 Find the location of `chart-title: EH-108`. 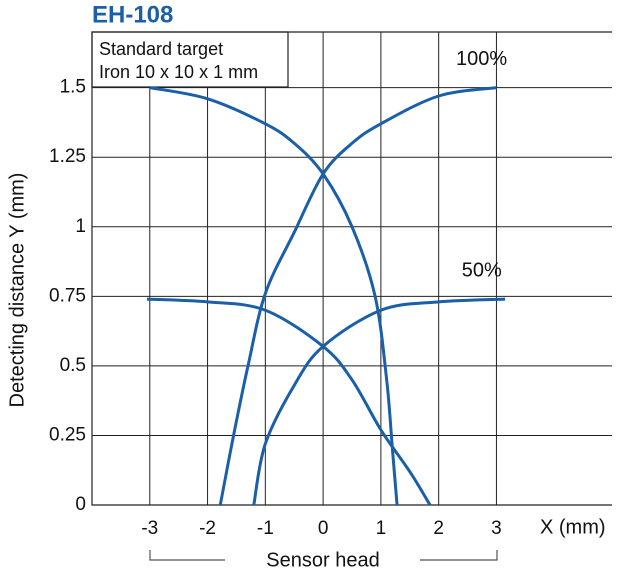

chart-title: EH-108 is located at coordinates (132, 14).